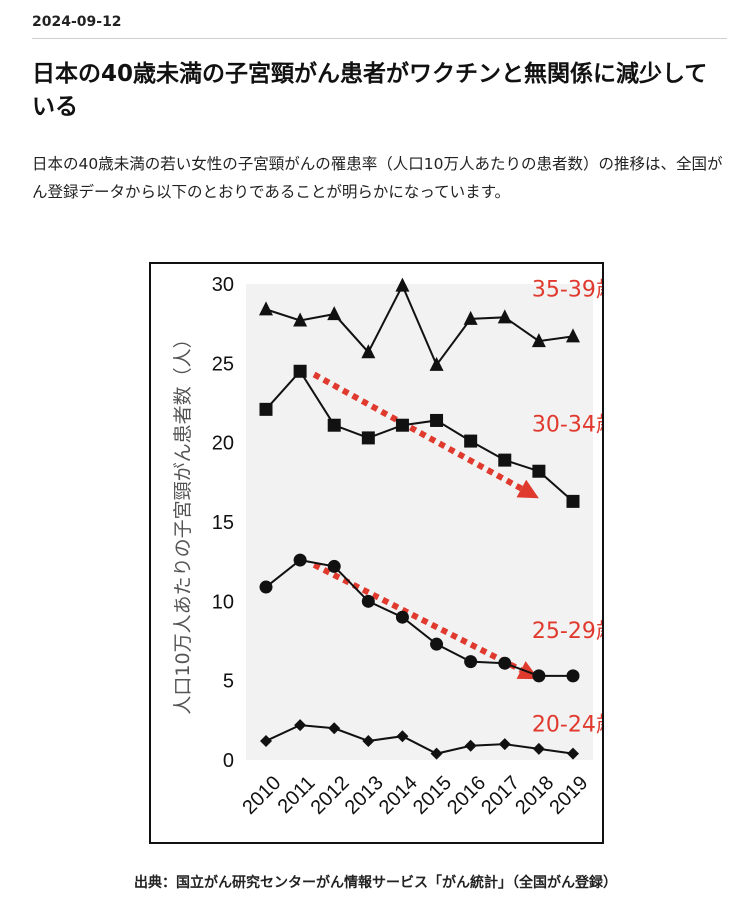  What do you see at coordinates (261, 795) in the screenshot?
I see `x-tick-label: 2010` at bounding box center [261, 795].